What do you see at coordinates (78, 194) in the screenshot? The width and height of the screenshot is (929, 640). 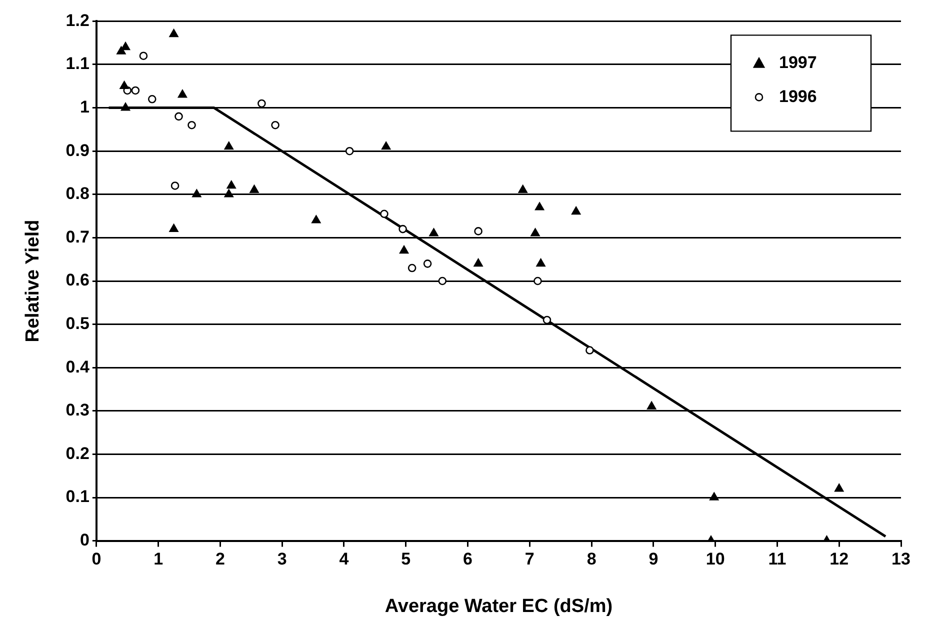 I see `y-tick-label: 0.8` at bounding box center [78, 194].